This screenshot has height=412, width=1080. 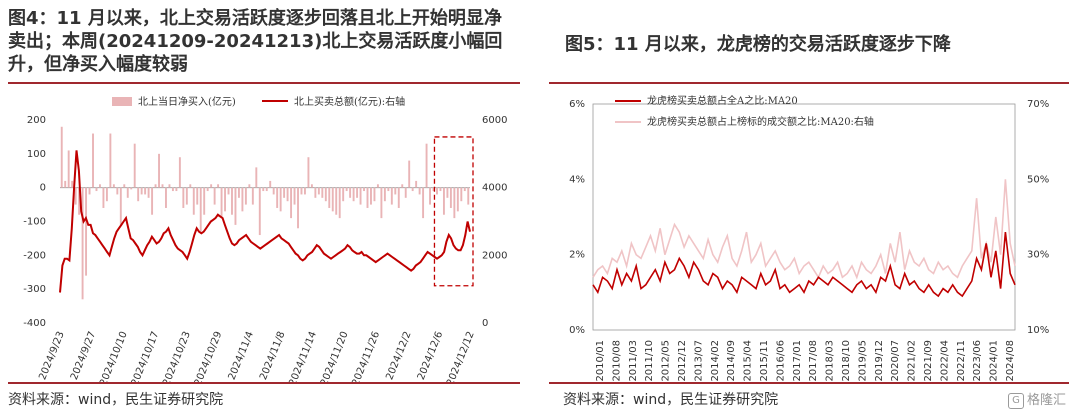 What do you see at coordinates (1038, 330) in the screenshot?
I see `right-y2axis-tick: 10%` at bounding box center [1038, 330].